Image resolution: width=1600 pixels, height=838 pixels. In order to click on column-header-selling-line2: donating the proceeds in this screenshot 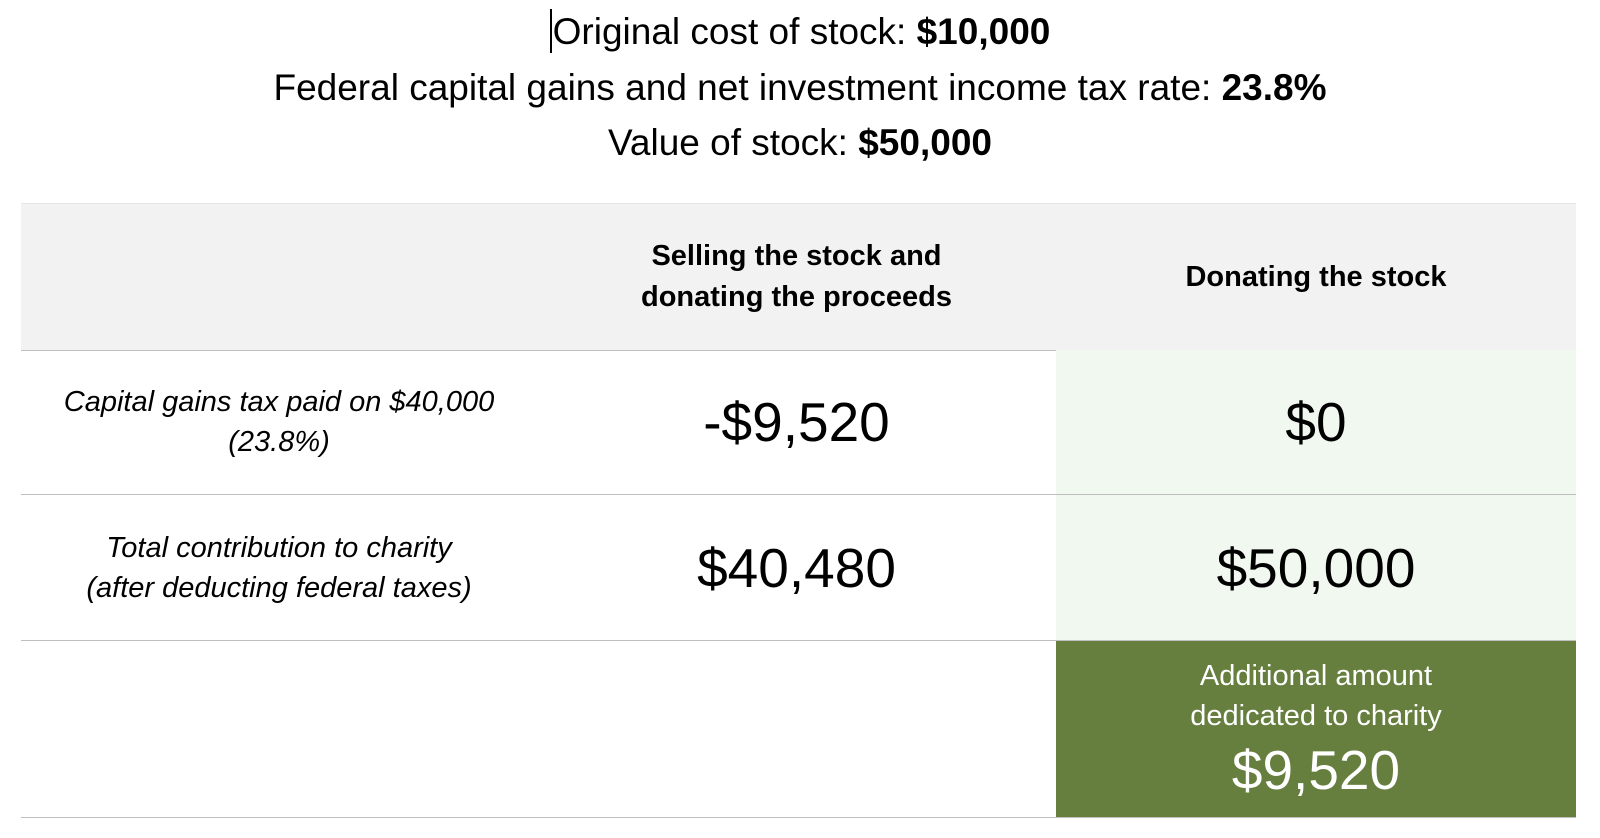, I will do `click(796, 297)`.